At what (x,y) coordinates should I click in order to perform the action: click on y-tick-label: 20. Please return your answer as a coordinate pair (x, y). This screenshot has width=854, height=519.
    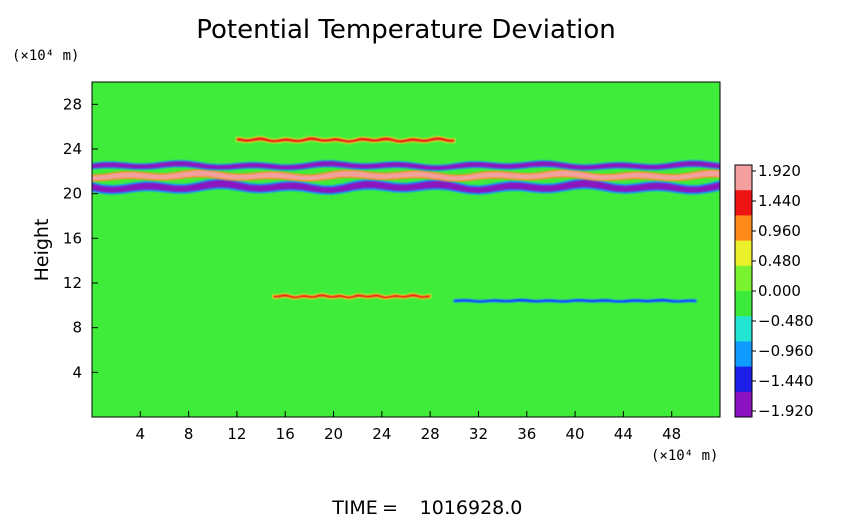
    Looking at the image, I should click on (72, 194).